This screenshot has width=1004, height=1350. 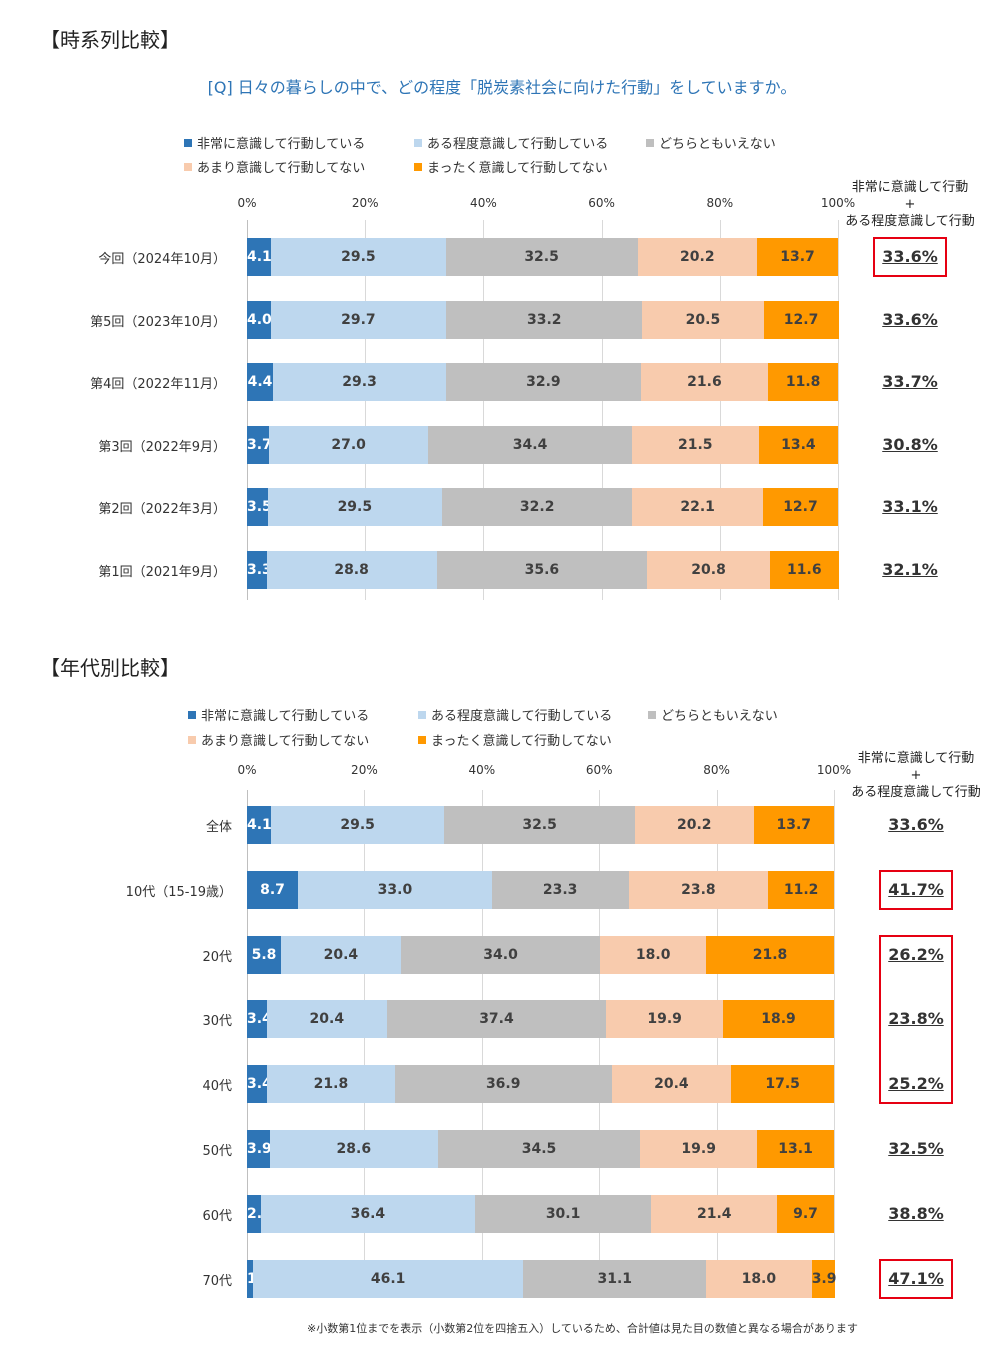 What do you see at coordinates (910, 382) in the screenshot?
I see `summary-value: 33.7%` at bounding box center [910, 382].